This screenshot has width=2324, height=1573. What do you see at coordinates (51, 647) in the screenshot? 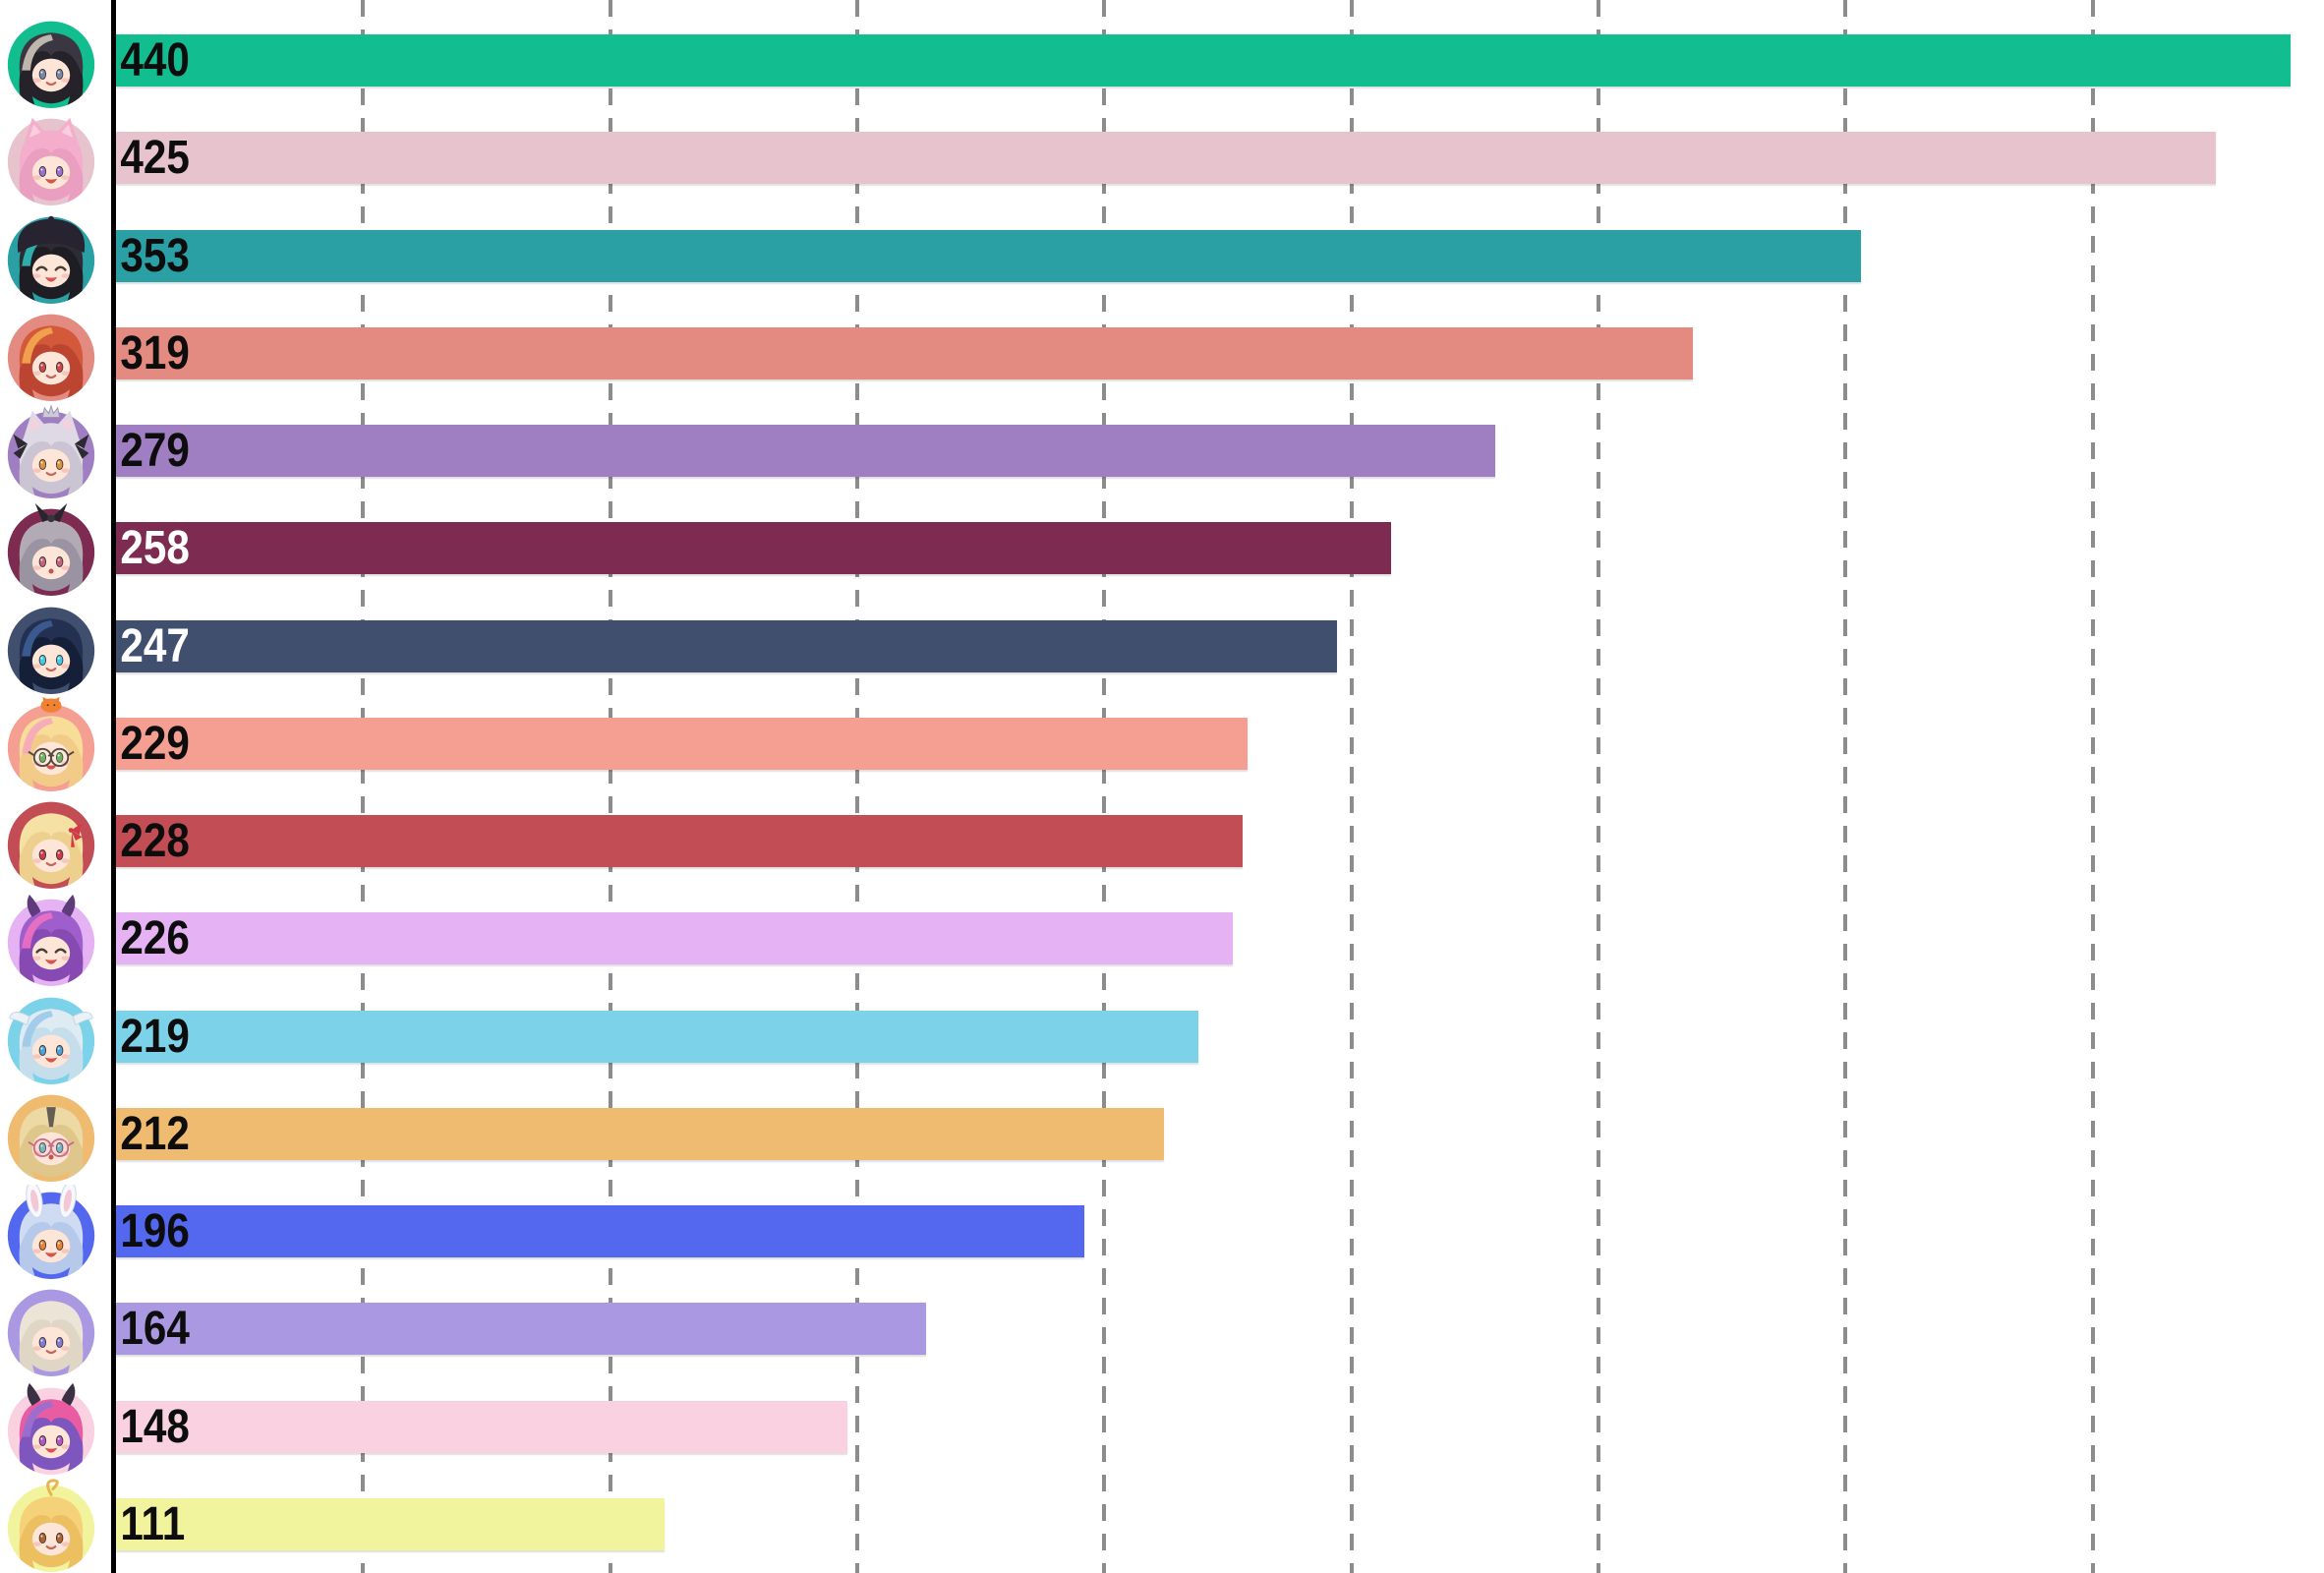
I see `avatar-navy-short-hair-icon` at bounding box center [51, 647].